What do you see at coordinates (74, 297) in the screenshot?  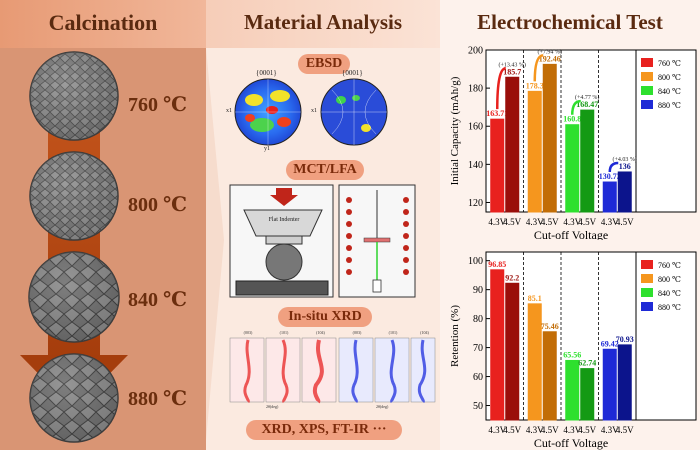 I see `particle-840-shade` at bounding box center [74, 297].